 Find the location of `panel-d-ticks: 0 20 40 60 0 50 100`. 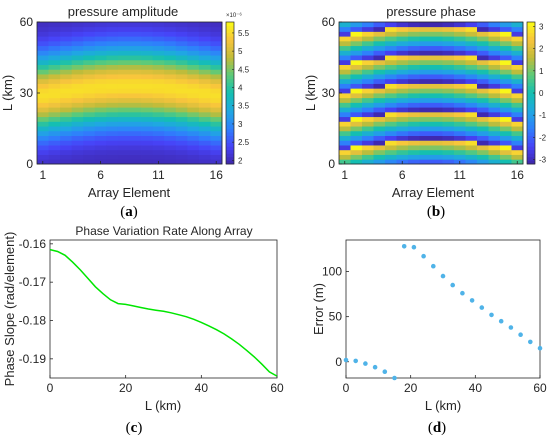

panel-d-ticks: 0 20 40 60 0 50 100 is located at coordinates (434, 330).